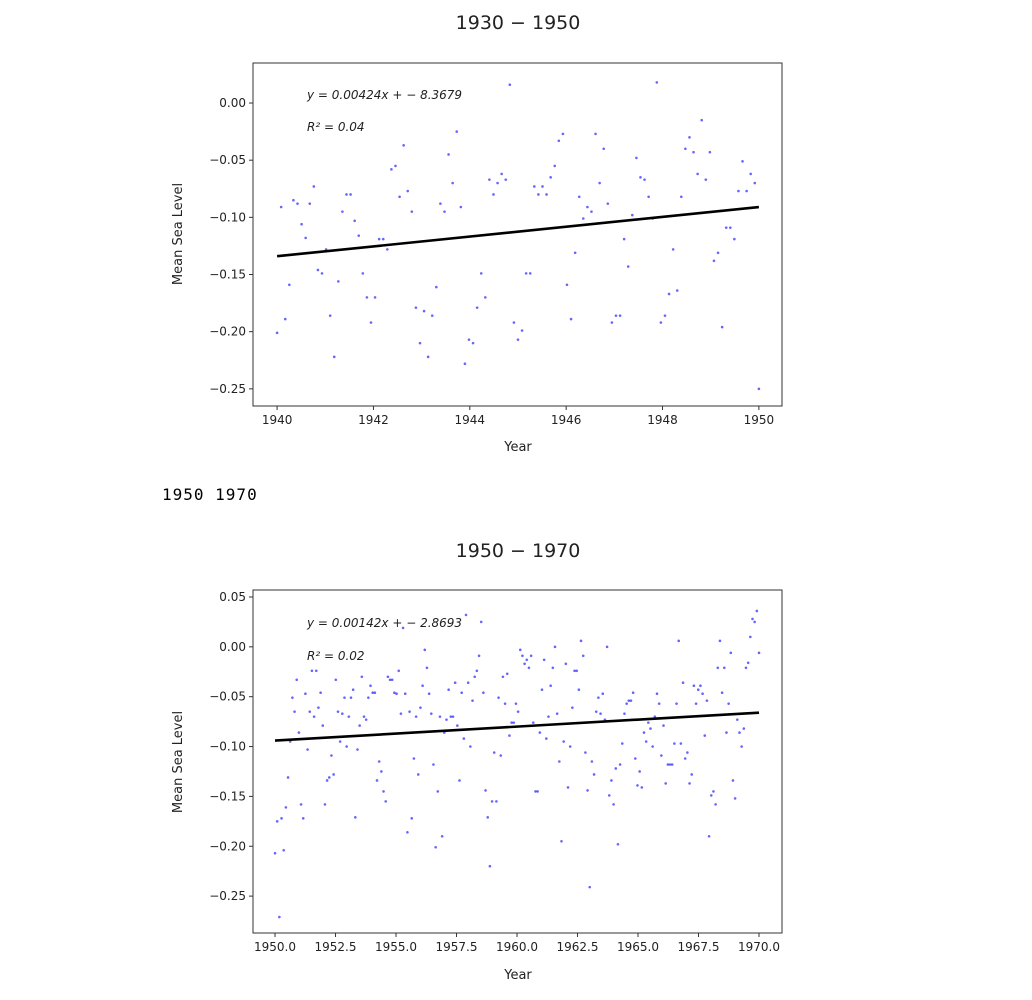 The width and height of the screenshot is (1032, 1000). What do you see at coordinates (232, 103) in the screenshot?
I see `y-tick-label: 0.00` at bounding box center [232, 103].